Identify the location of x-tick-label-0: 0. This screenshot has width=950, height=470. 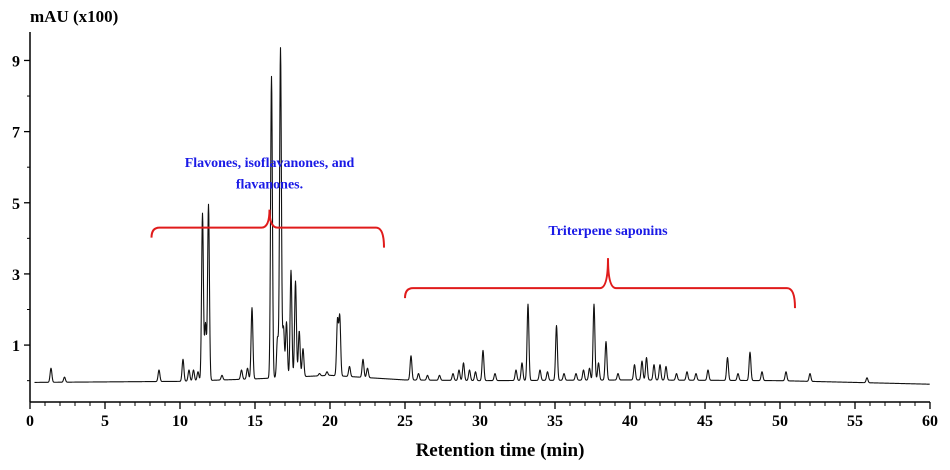
(30, 421).